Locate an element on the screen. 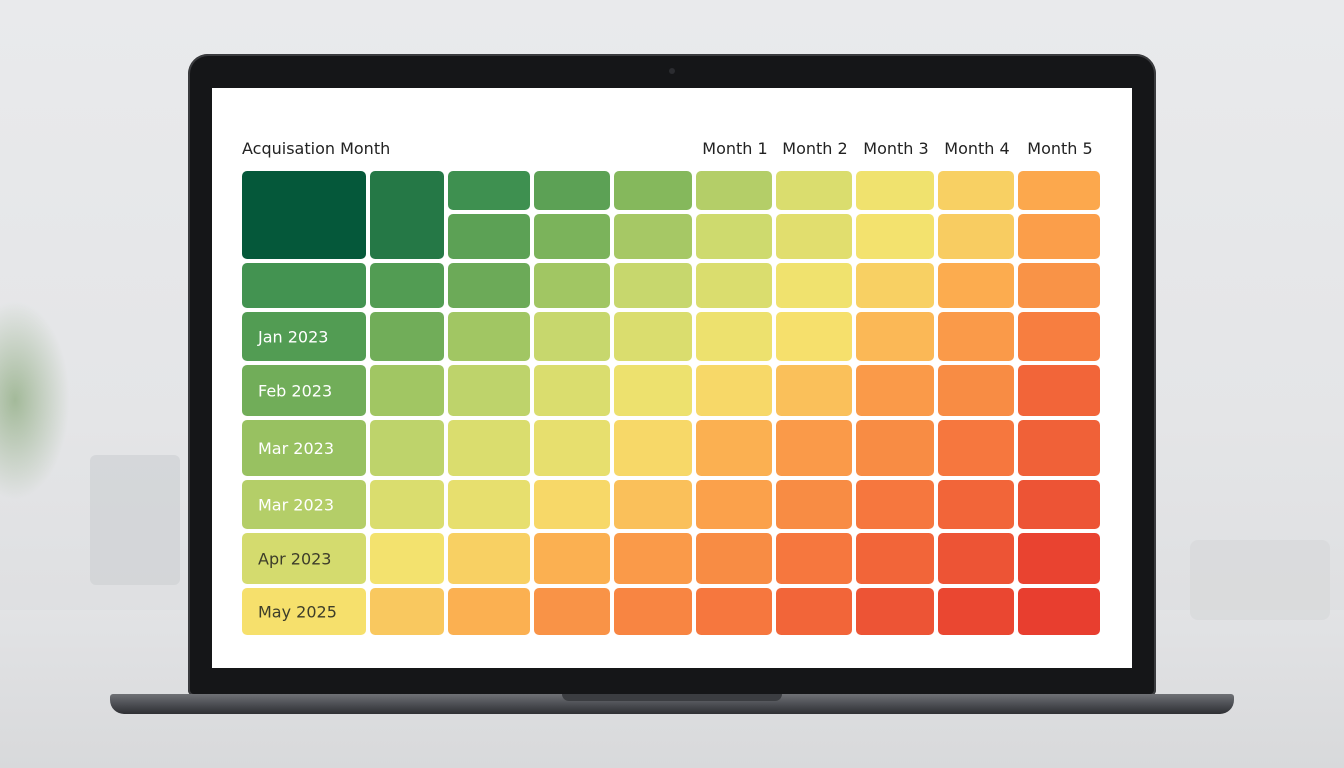  heatmap-cell-r5-c7 is located at coordinates (814, 390).